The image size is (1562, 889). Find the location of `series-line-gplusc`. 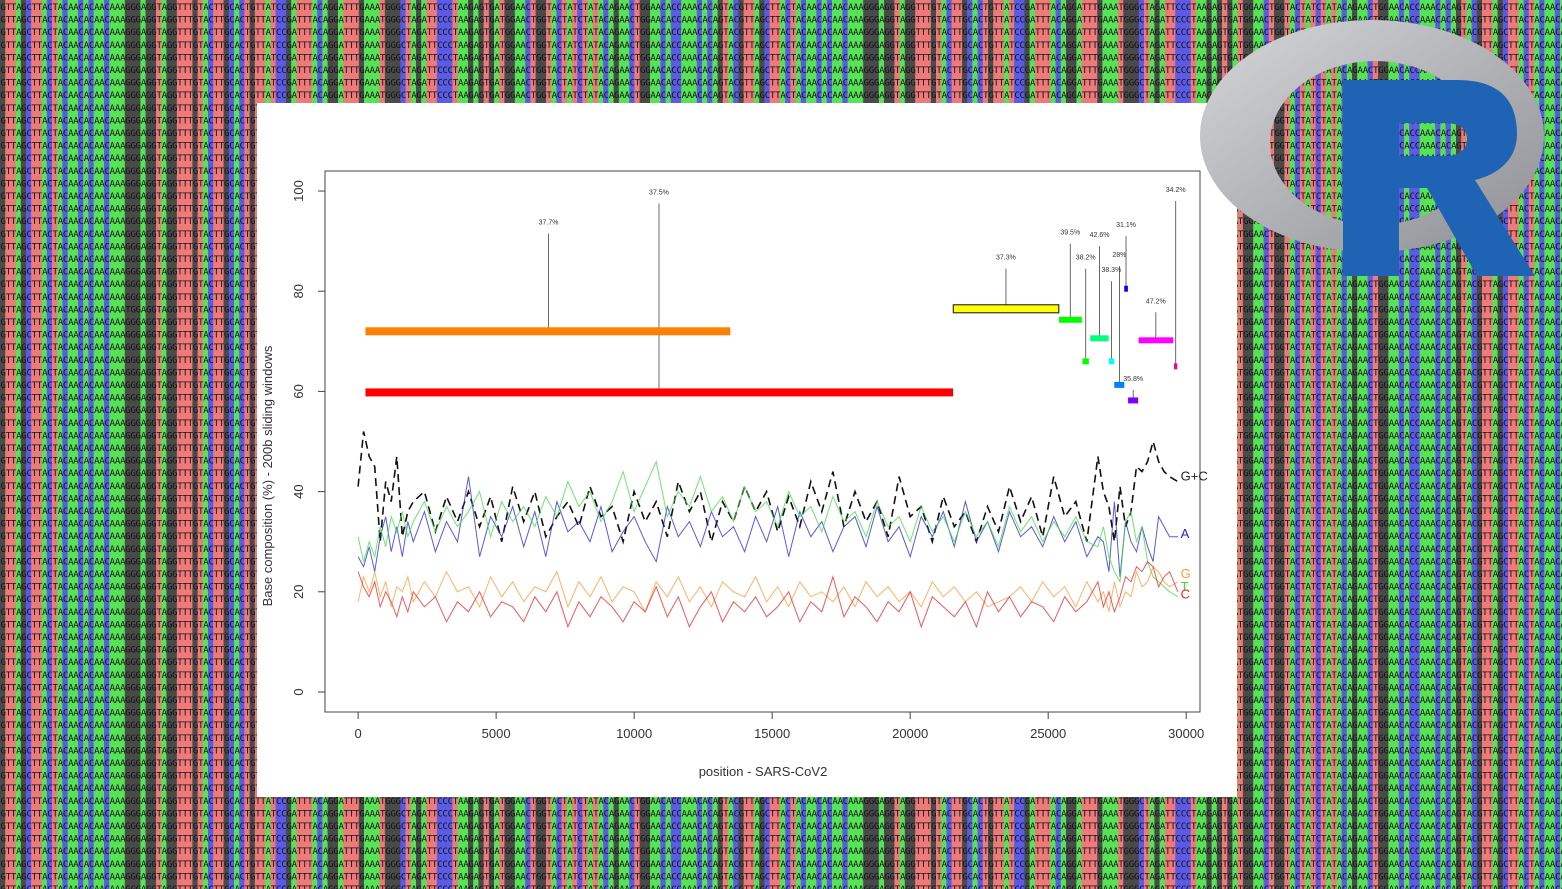

series-line-gplusc is located at coordinates (768, 487).